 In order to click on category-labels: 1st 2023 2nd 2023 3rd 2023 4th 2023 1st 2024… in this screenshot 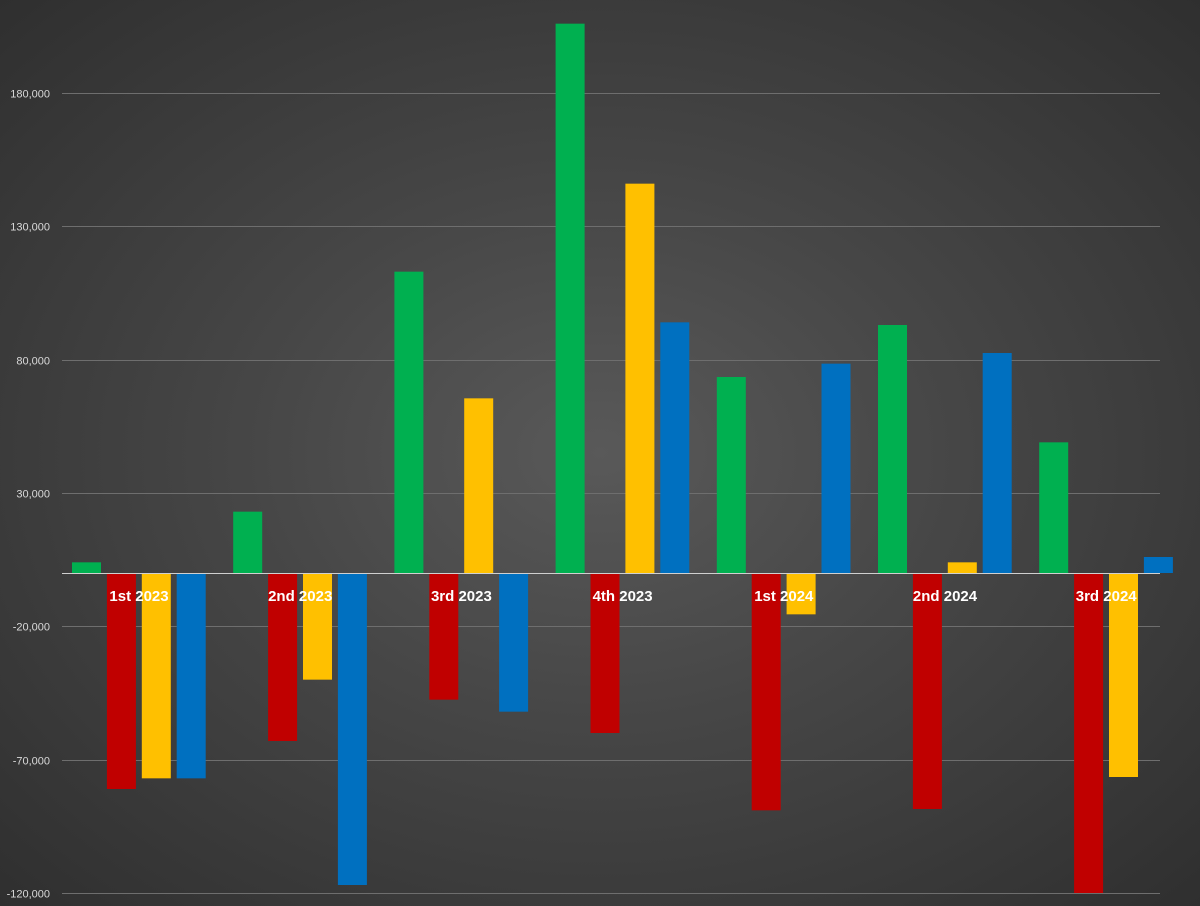, I will do `click(623, 596)`.